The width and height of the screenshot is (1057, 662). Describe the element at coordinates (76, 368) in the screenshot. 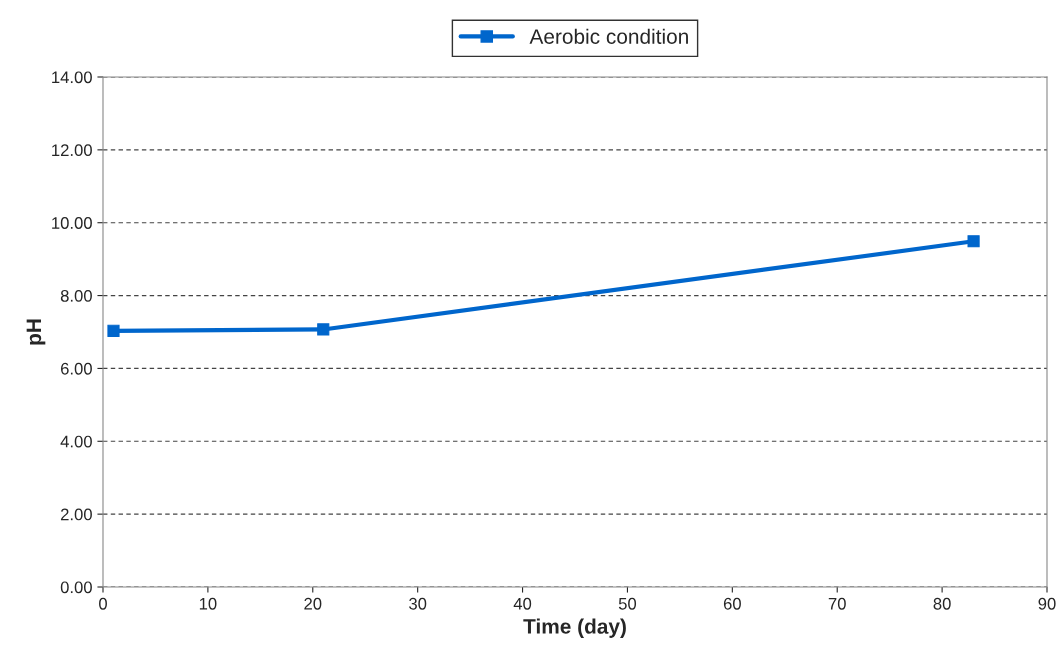

I see `y-tick-label: 6.00` at that location.